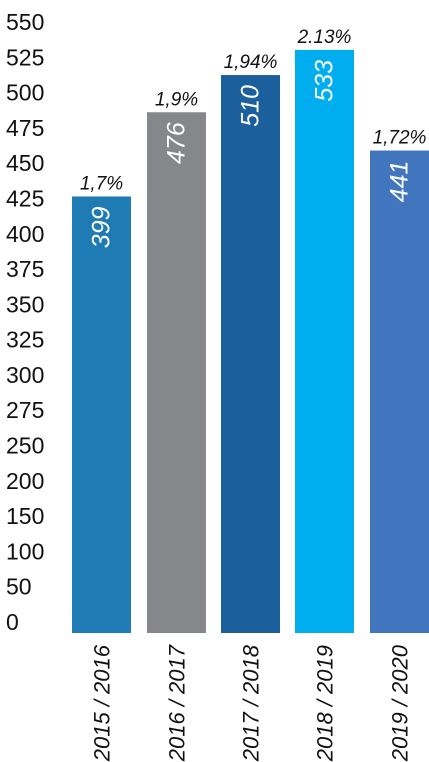 Image resolution: width=429 pixels, height=762 pixels. Describe the element at coordinates (324, 37) in the screenshot. I see `percent-label: 2.13%` at that location.